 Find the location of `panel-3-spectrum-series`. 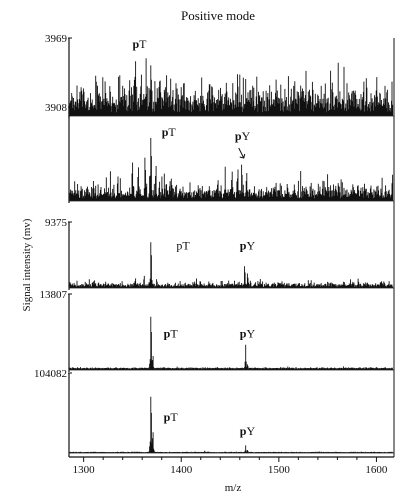

panel-3-spectrum-series is located at coordinates (231, 265).